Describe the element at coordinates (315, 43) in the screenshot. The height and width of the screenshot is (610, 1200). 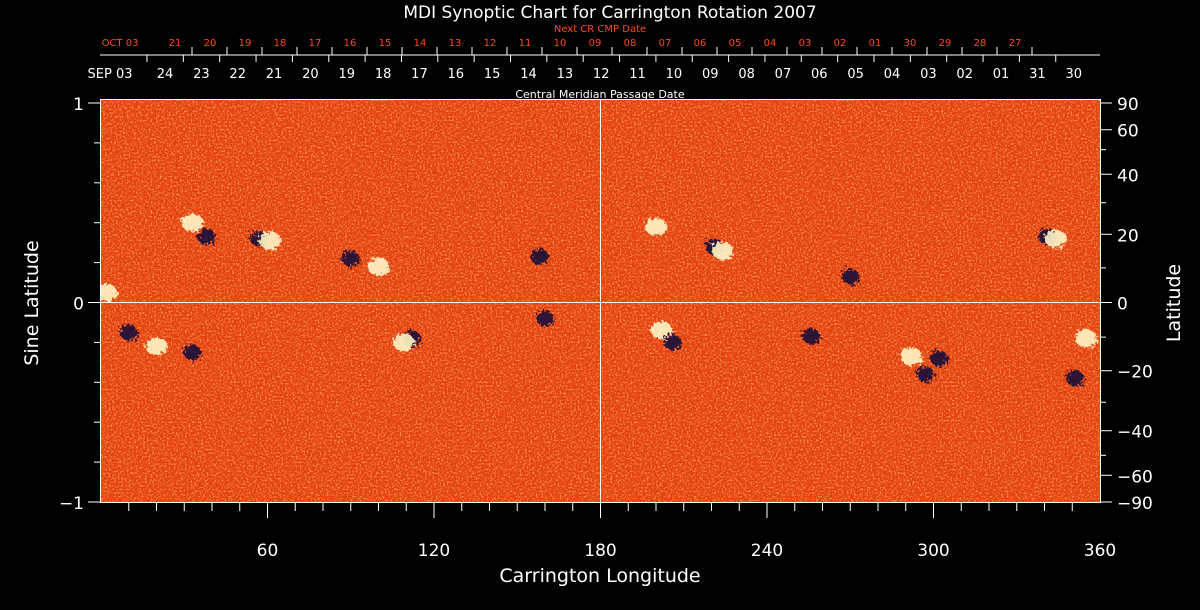
I see `next-cr-date-label: 17` at that location.